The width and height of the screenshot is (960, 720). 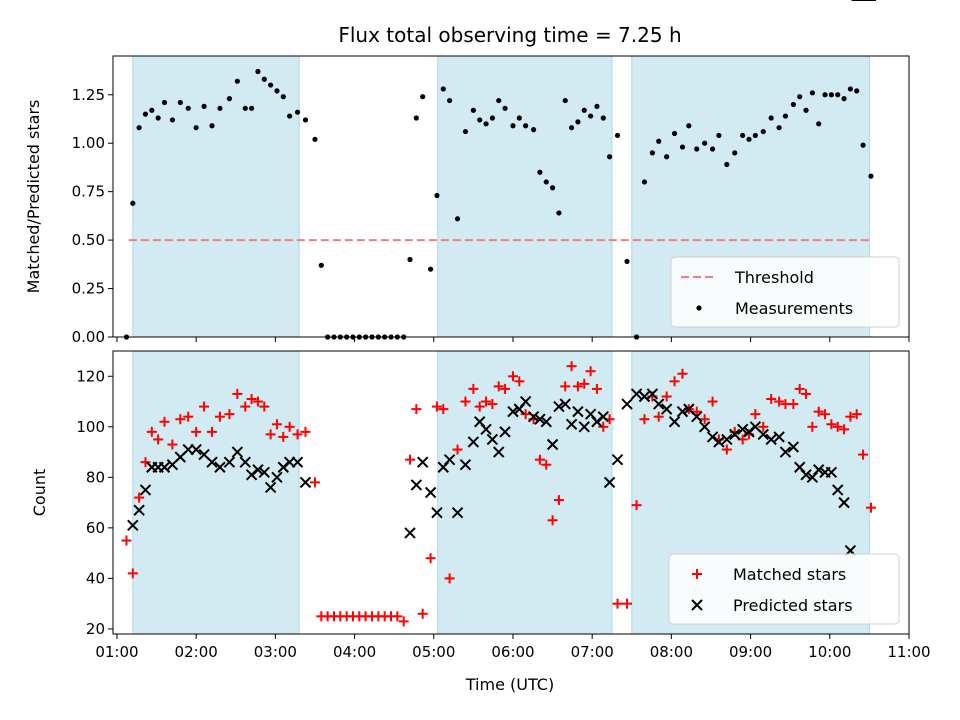 What do you see at coordinates (88, 240) in the screenshot?
I see `y-tick-label: 0.50` at bounding box center [88, 240].